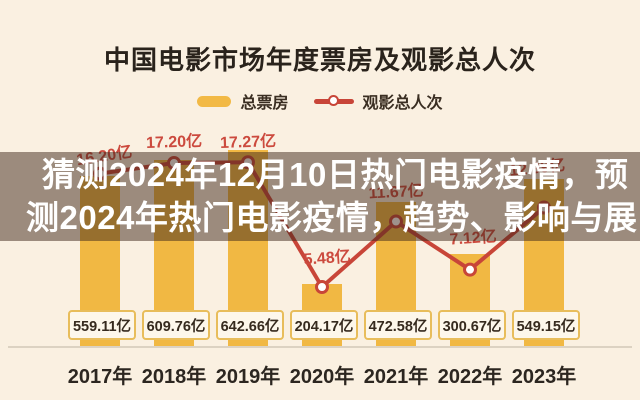  Describe the element at coordinates (100, 377) in the screenshot. I see `x-axis-label: 2017年` at that location.